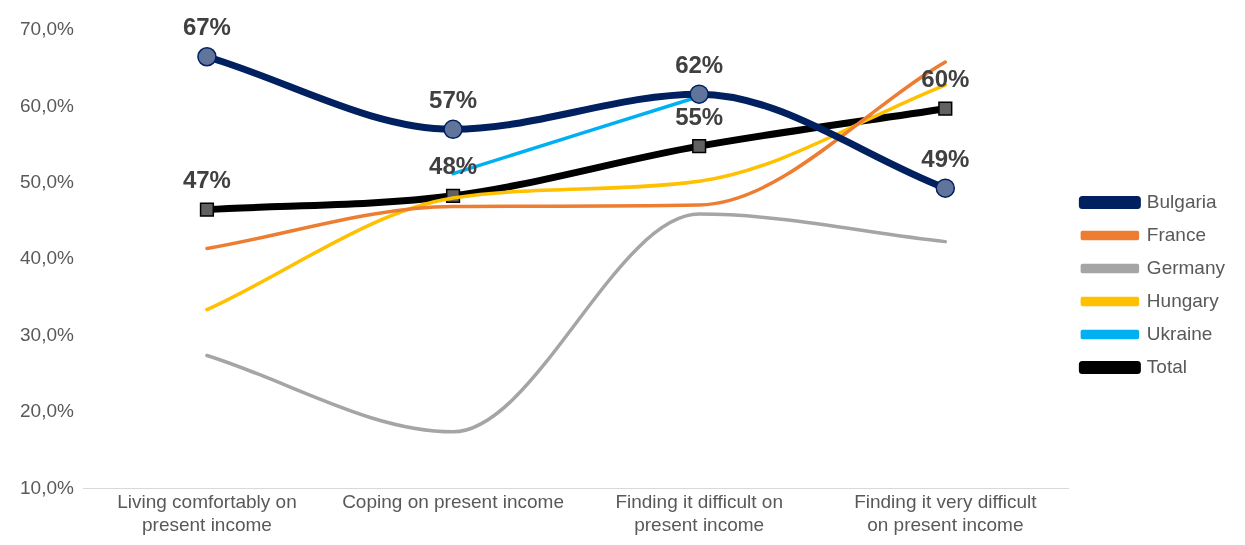  What do you see at coordinates (699, 116) in the screenshot?
I see `data-label: 55%` at bounding box center [699, 116].